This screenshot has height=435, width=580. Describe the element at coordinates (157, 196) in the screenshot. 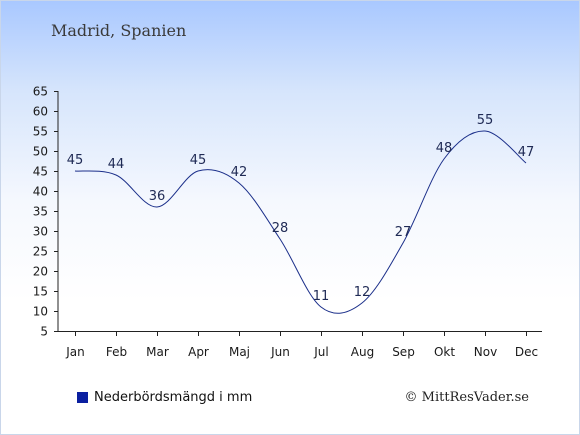

I see `data-label: 36` at that location.